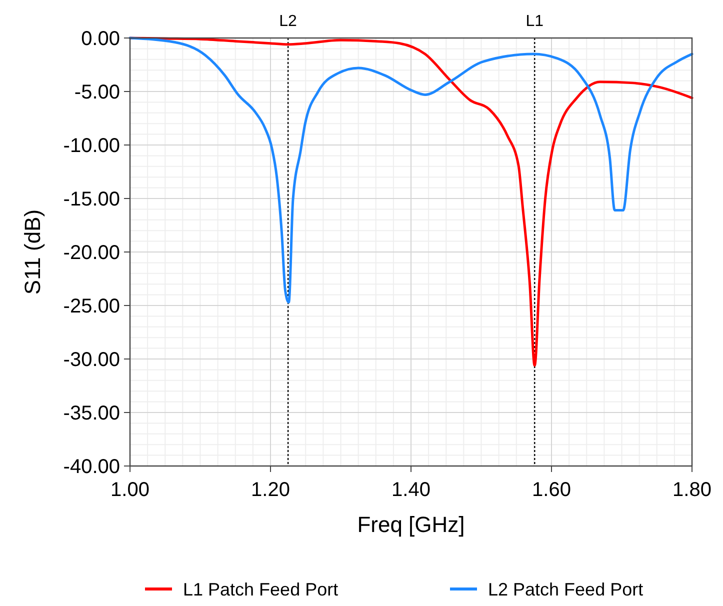 The width and height of the screenshot is (723, 606). I want to click on x-tick-label: 1.60, so click(551, 490).